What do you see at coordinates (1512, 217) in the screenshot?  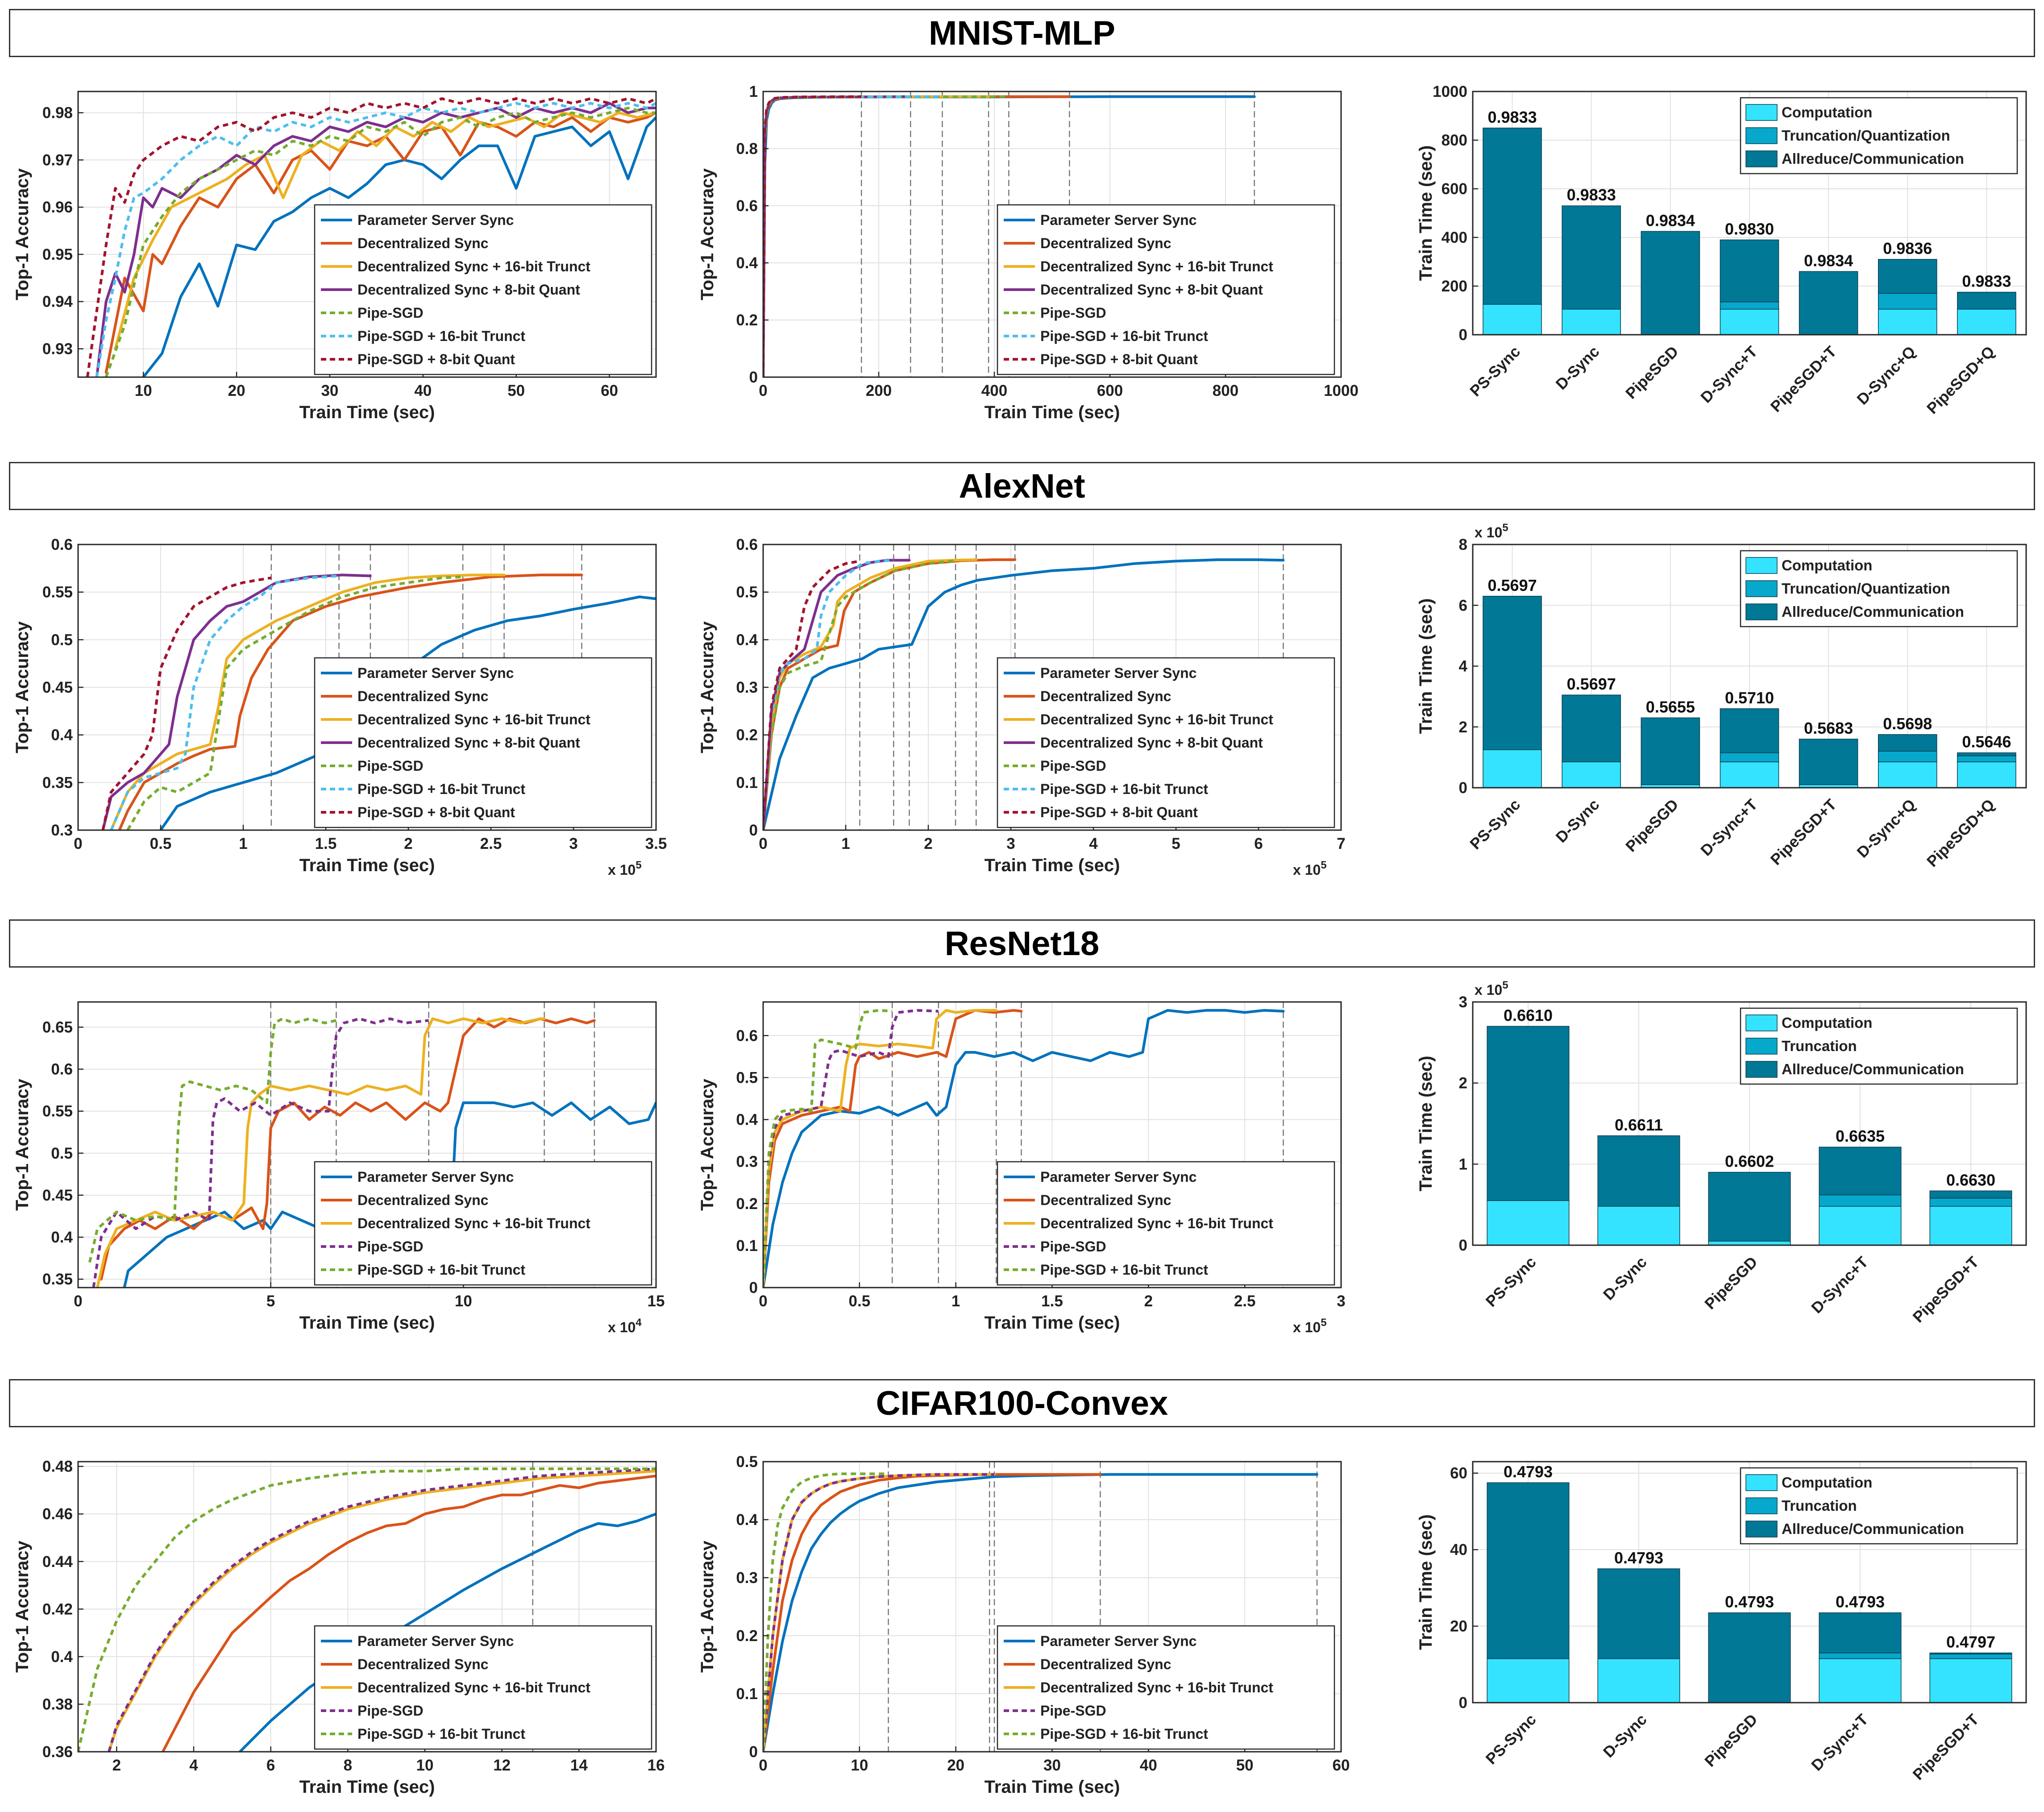 I see `bar-allreduce-communication-ps-sync` at bounding box center [1512, 217].